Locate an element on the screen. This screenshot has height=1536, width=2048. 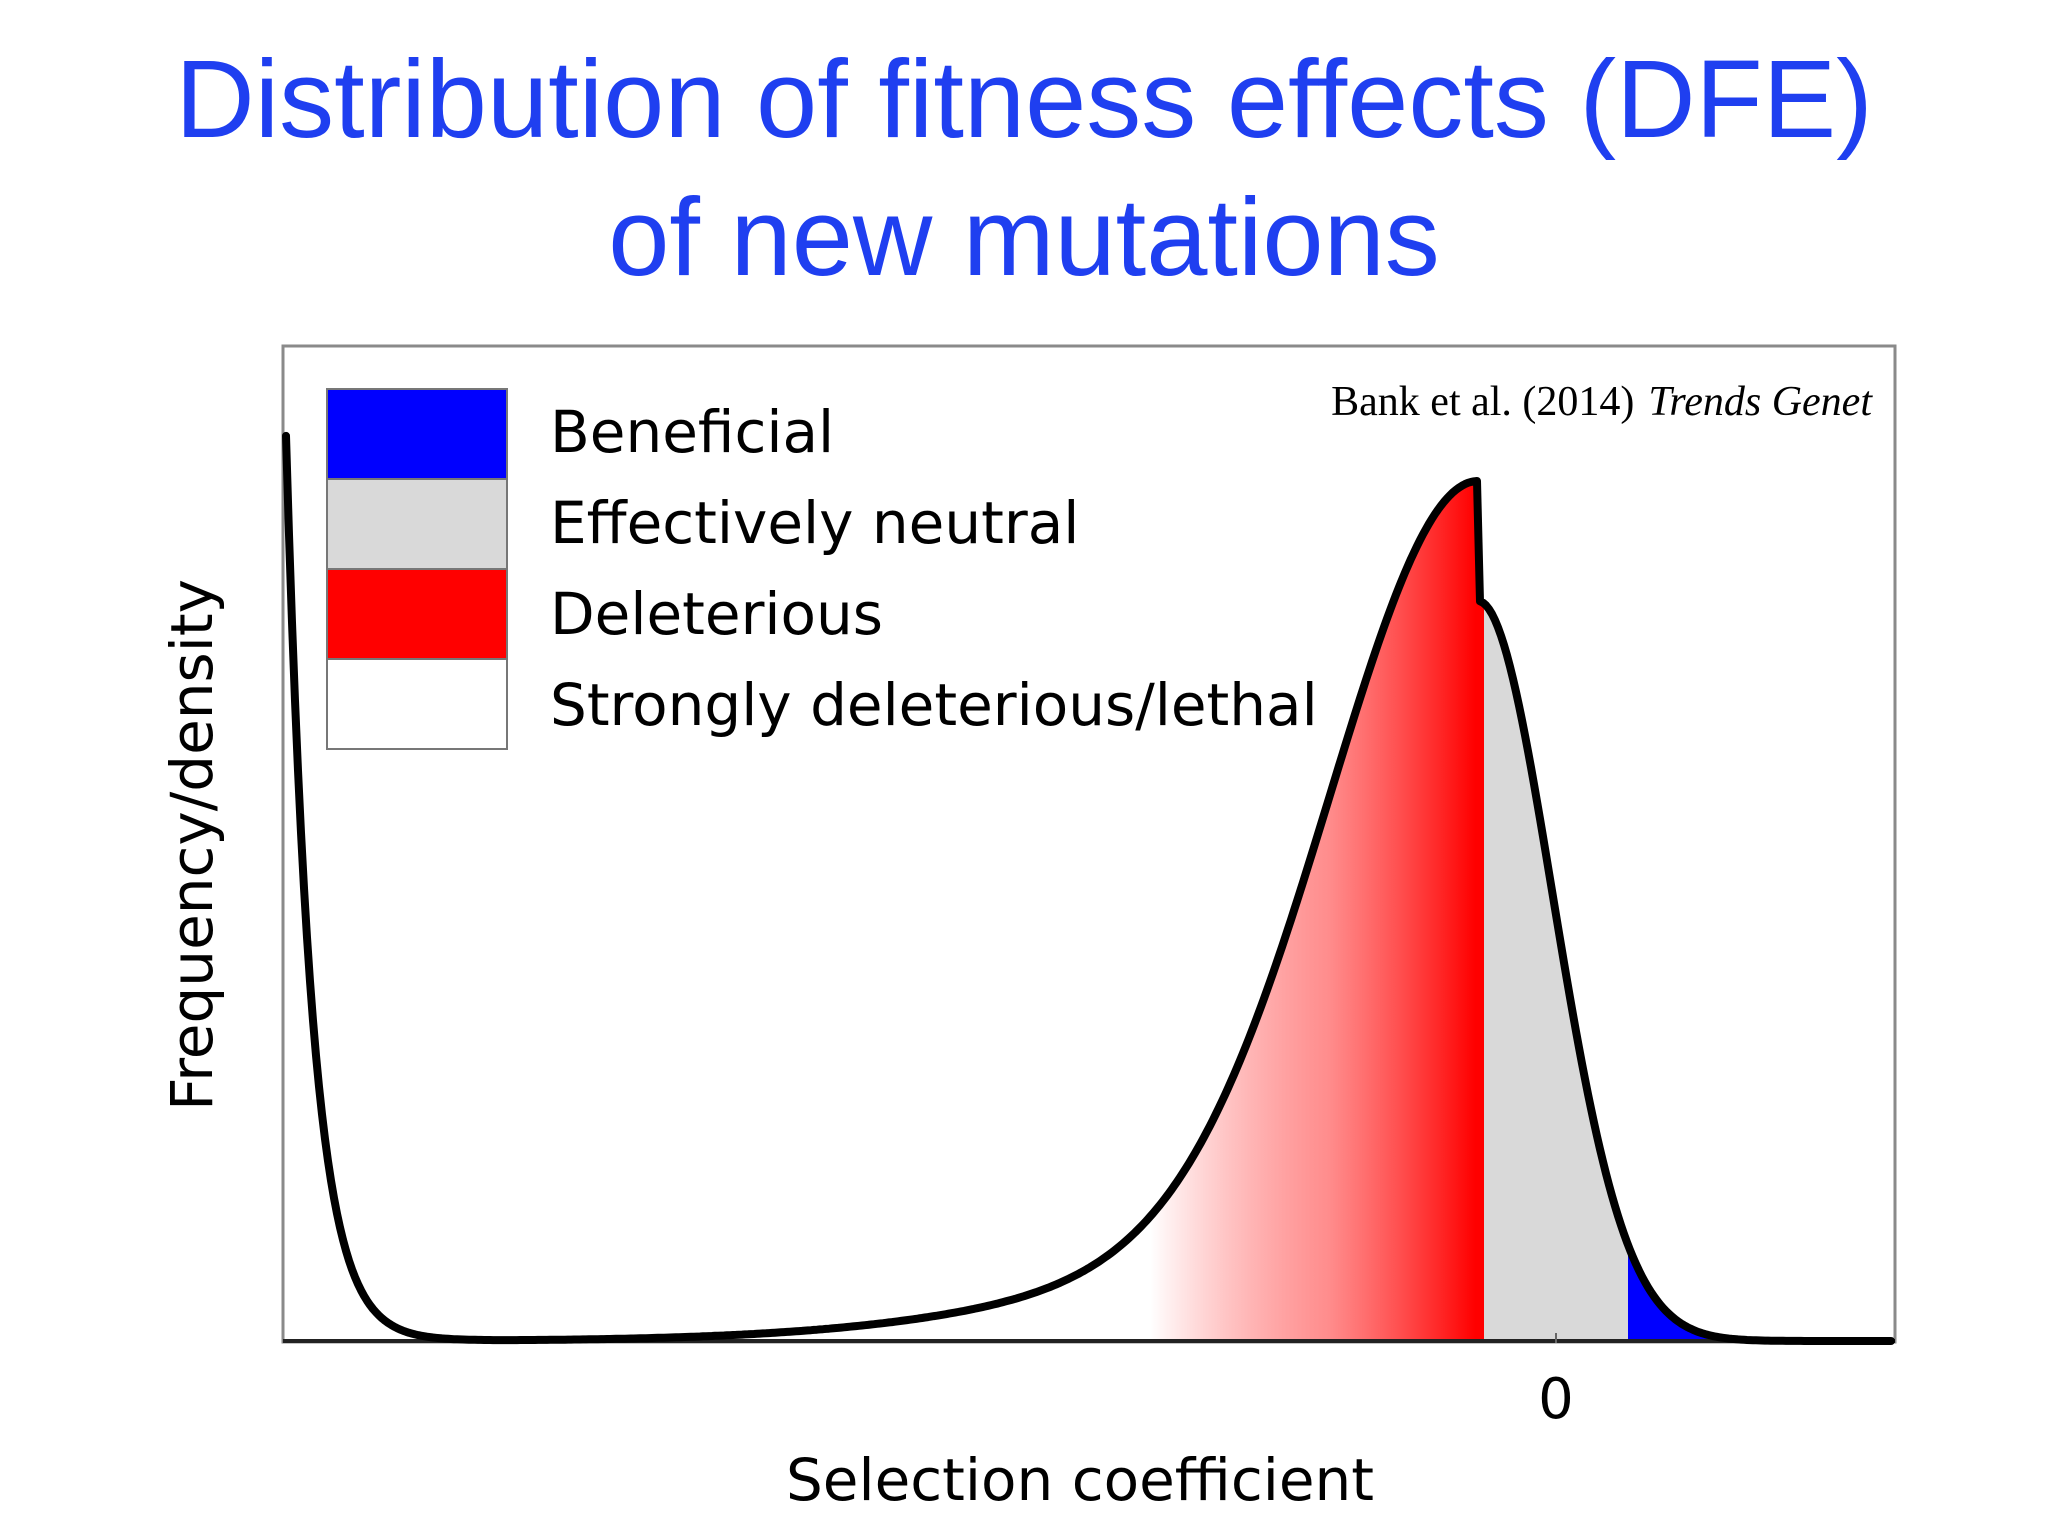
x-tick-label-zero: 0 is located at coordinates (1556, 1399).